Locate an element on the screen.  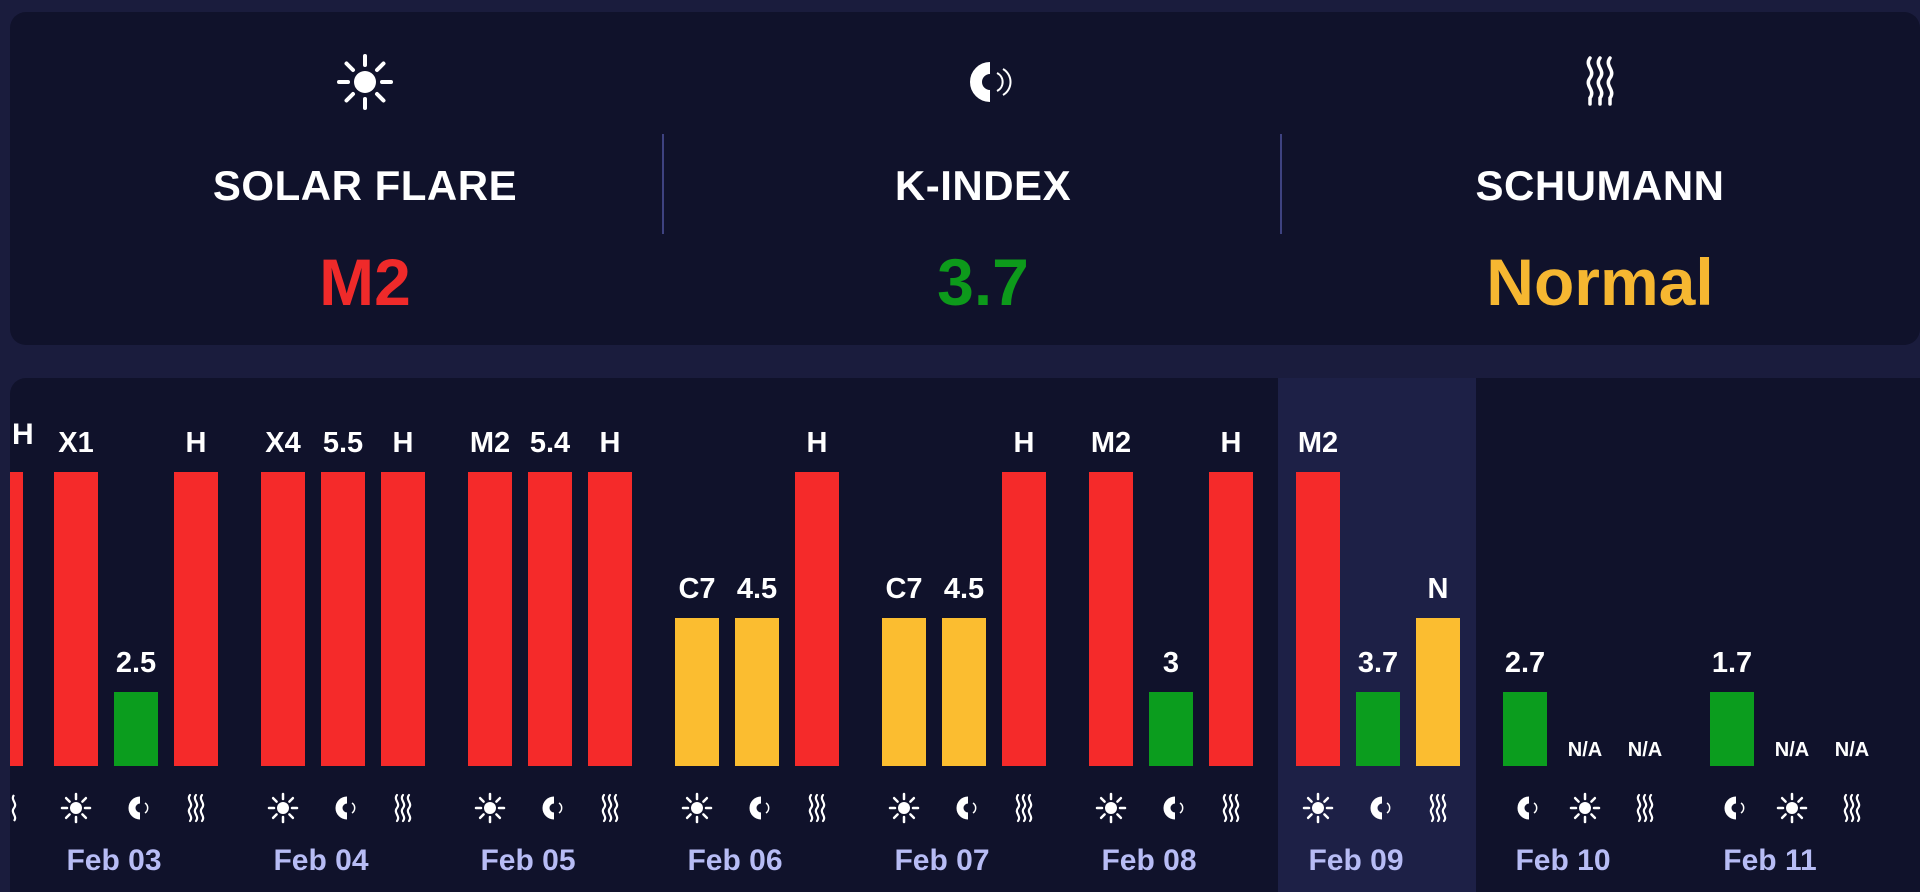
bar-label: 3 is located at coordinates (1171, 663).